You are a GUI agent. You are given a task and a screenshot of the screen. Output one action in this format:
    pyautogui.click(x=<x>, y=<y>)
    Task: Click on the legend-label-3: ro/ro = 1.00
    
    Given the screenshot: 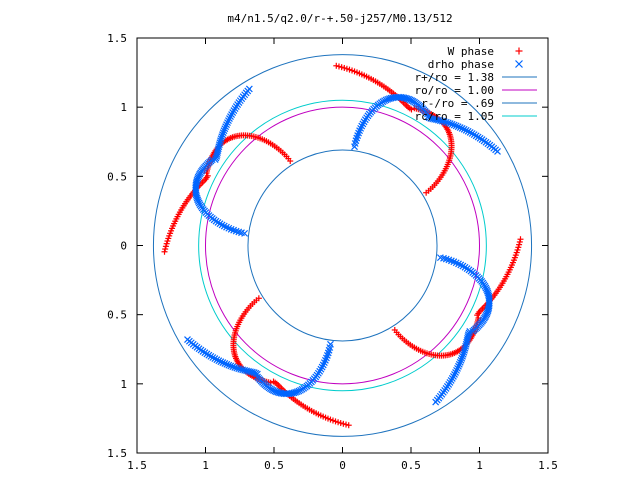 What is the action you would take?
    pyautogui.click(x=454, y=90)
    